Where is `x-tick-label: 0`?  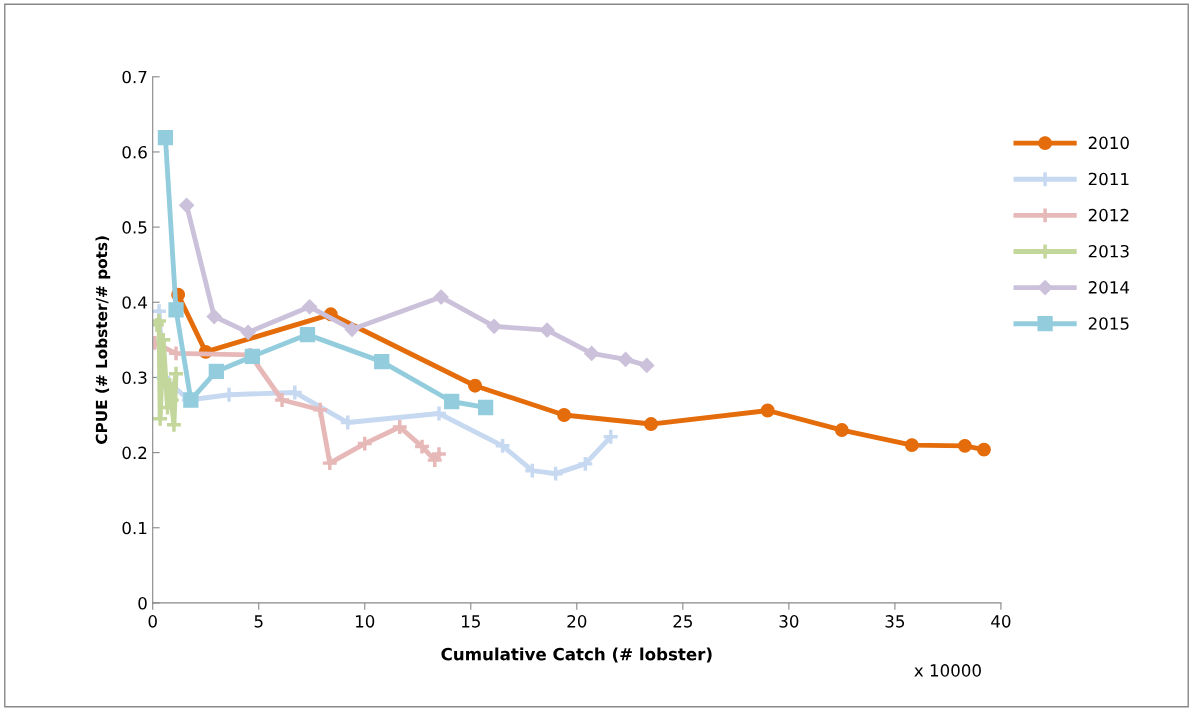 x-tick-label: 0 is located at coordinates (152, 621).